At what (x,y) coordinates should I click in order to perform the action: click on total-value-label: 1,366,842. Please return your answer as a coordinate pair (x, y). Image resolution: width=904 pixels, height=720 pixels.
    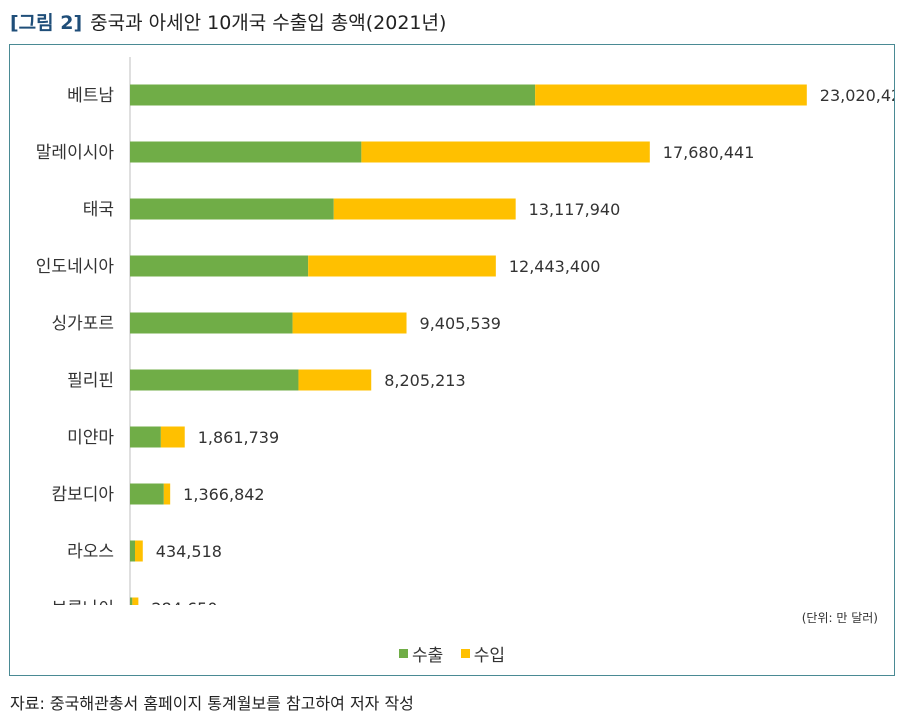
    Looking at the image, I should click on (223, 494).